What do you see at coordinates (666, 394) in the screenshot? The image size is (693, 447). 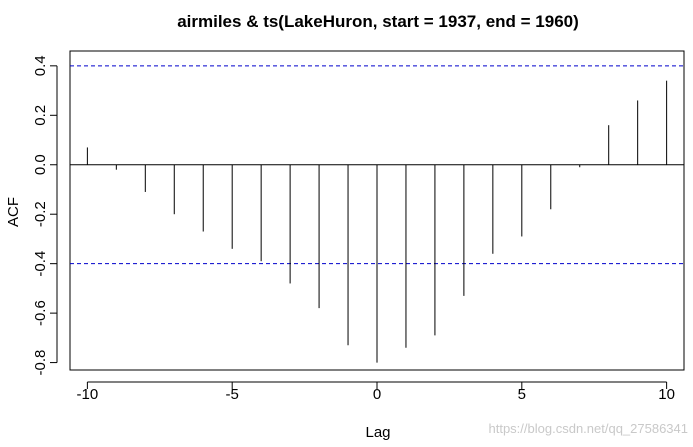 I see `x-tick-label: 10` at bounding box center [666, 394].